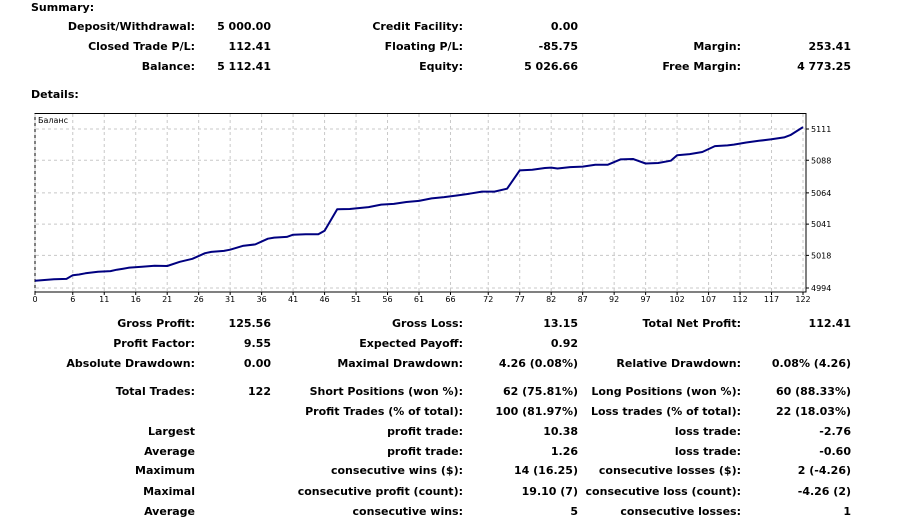 This screenshot has height=529, width=903. I want to click on x-tick-label: 66, so click(450, 299).